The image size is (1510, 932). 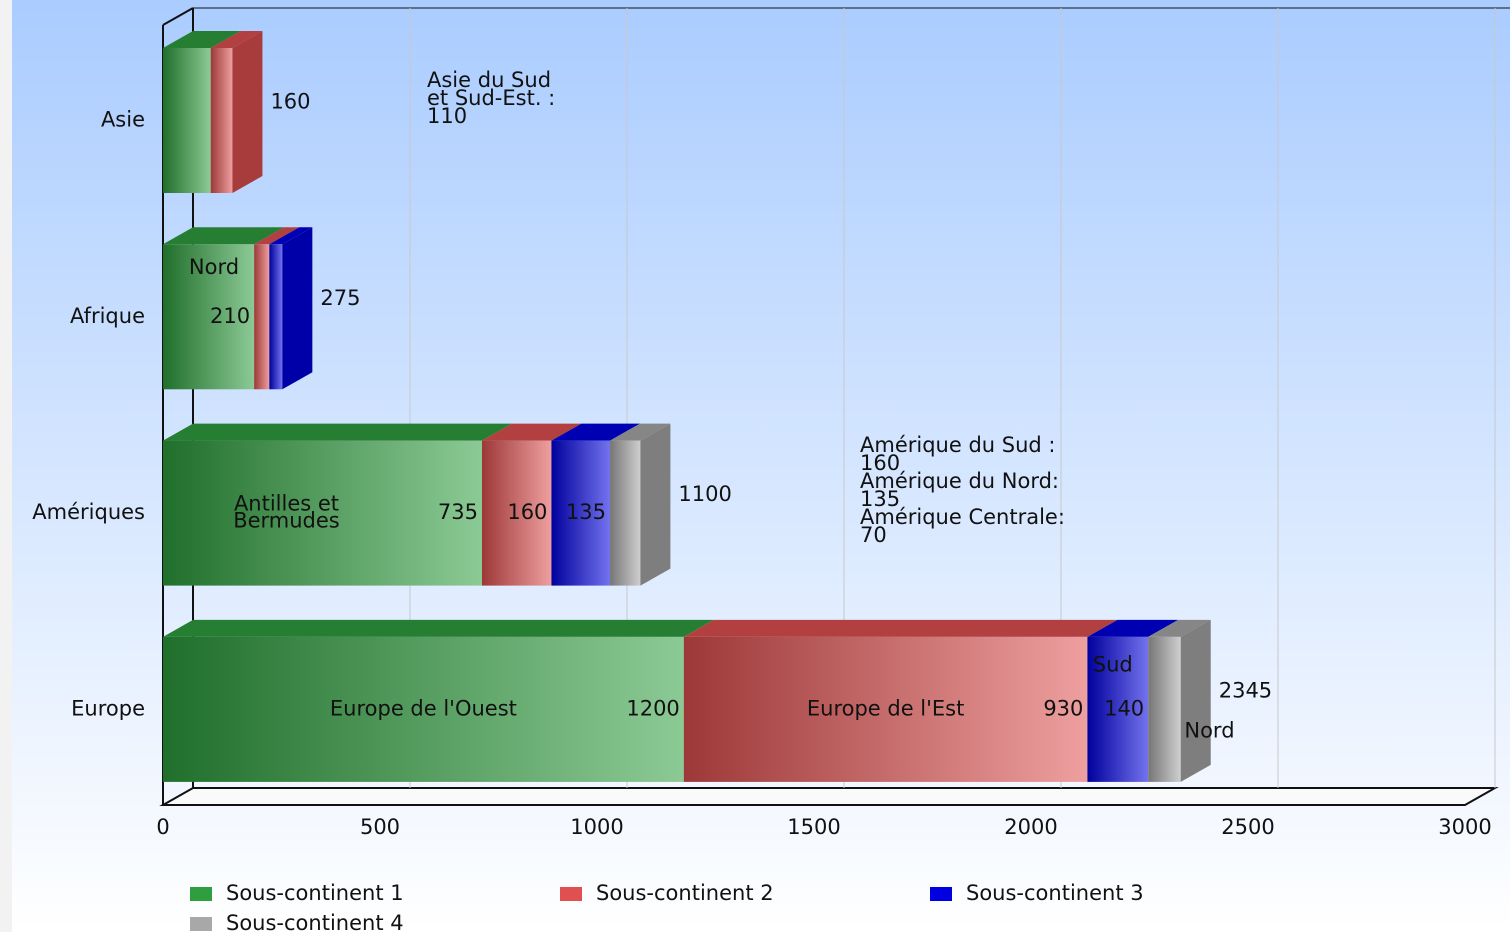 I want to click on total-label: 2345, so click(x=1245, y=690).